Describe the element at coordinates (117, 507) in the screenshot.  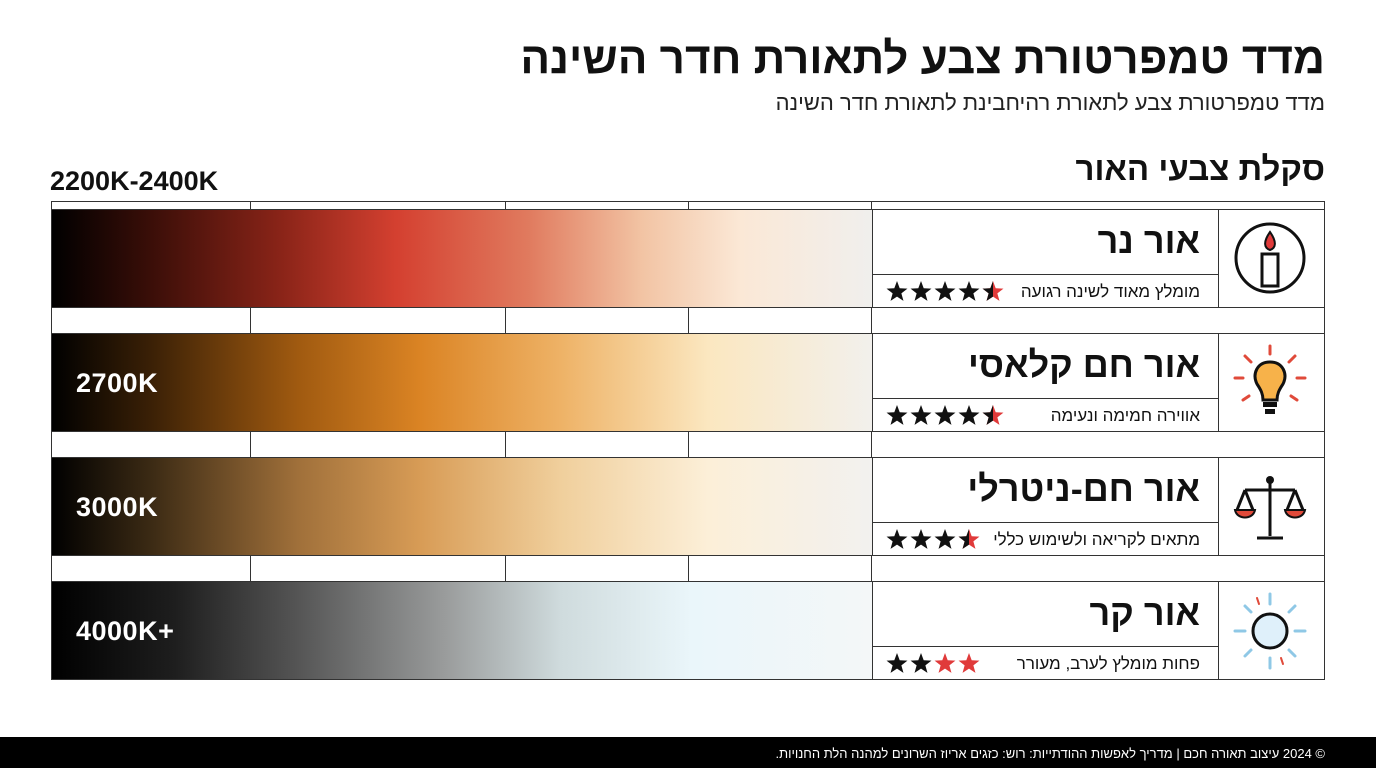
I see `kelvin-label: 3000K` at that location.